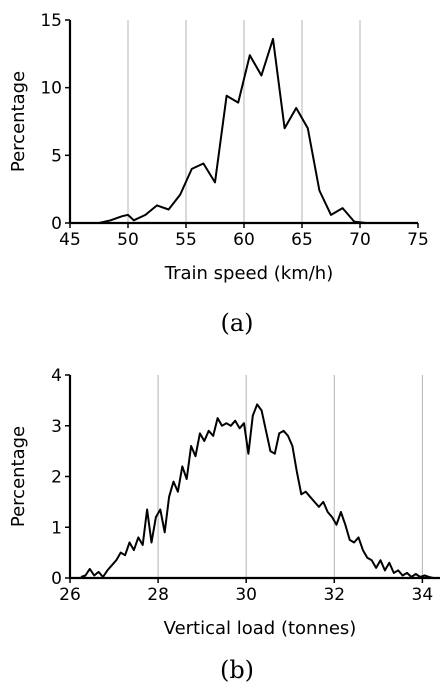  What do you see at coordinates (244, 240) in the screenshot?
I see `panel-a-x-tick-label: 60` at bounding box center [244, 240].